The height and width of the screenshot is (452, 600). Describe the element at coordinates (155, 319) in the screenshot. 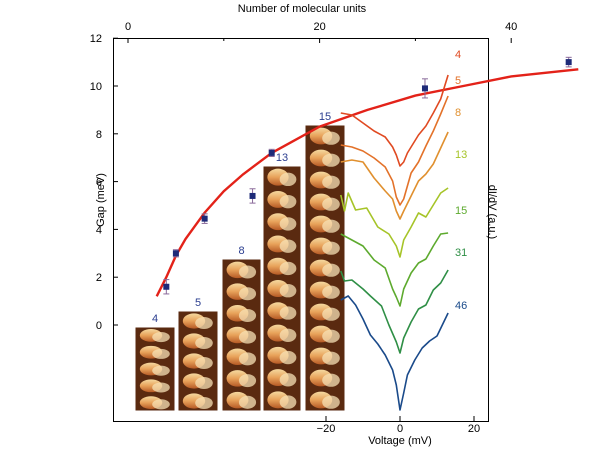

I see `stm-image-label: 4` at that location.